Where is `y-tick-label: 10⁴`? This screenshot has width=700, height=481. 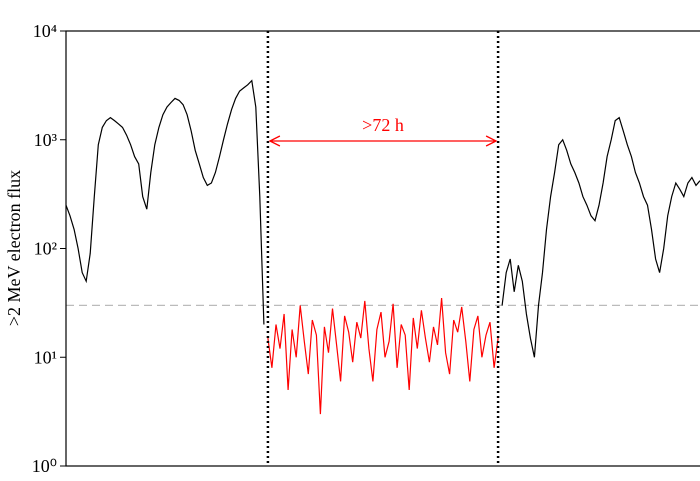 y-tick-label: 10⁴ is located at coordinates (45, 31).